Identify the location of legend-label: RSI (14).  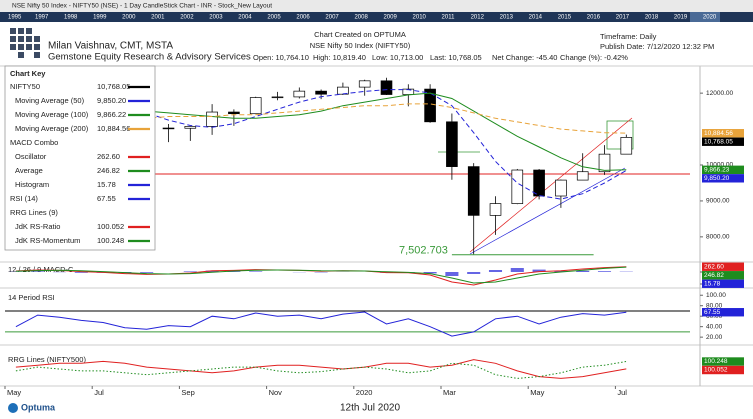
(24, 198).